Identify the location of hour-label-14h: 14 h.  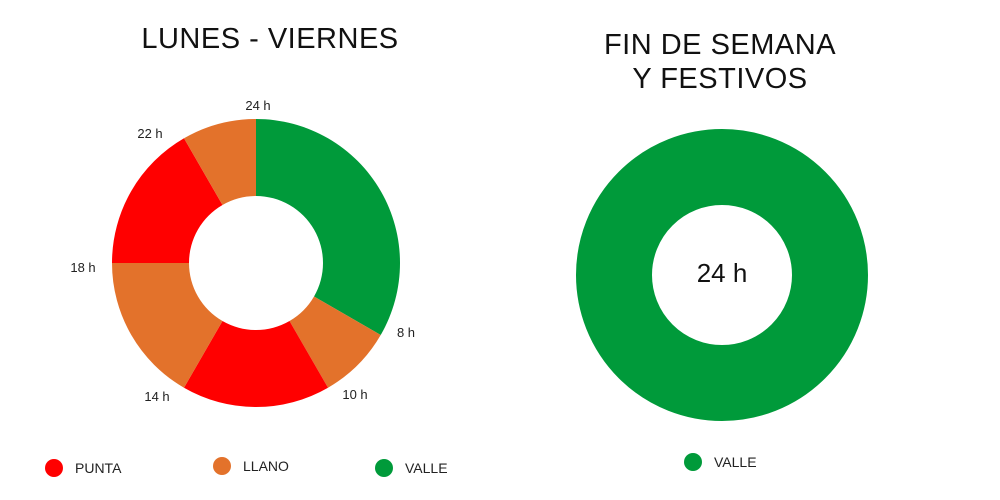
(156, 396).